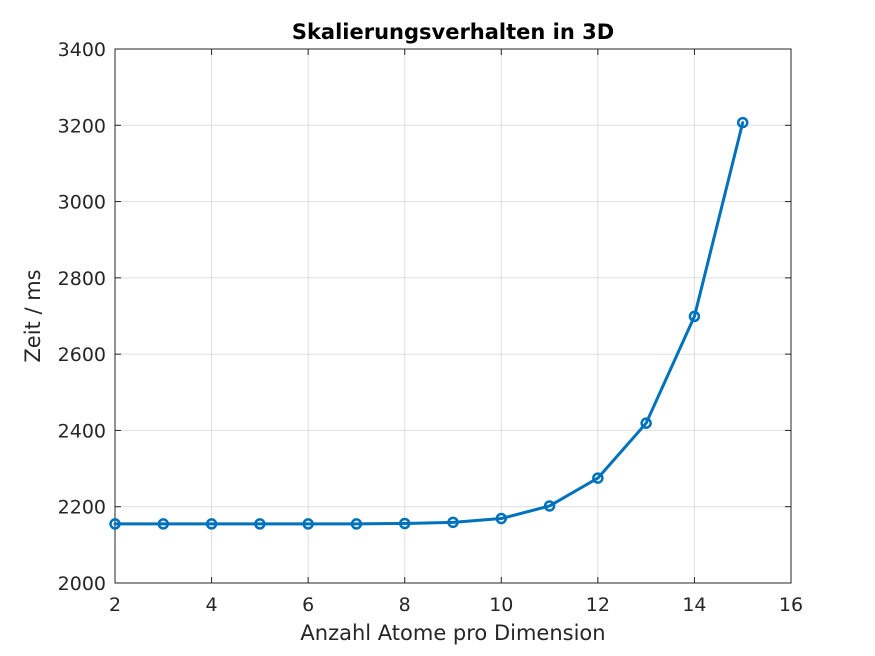  Describe the element at coordinates (33, 315) in the screenshot. I see `y-axis-label: Zeit / ms` at that location.